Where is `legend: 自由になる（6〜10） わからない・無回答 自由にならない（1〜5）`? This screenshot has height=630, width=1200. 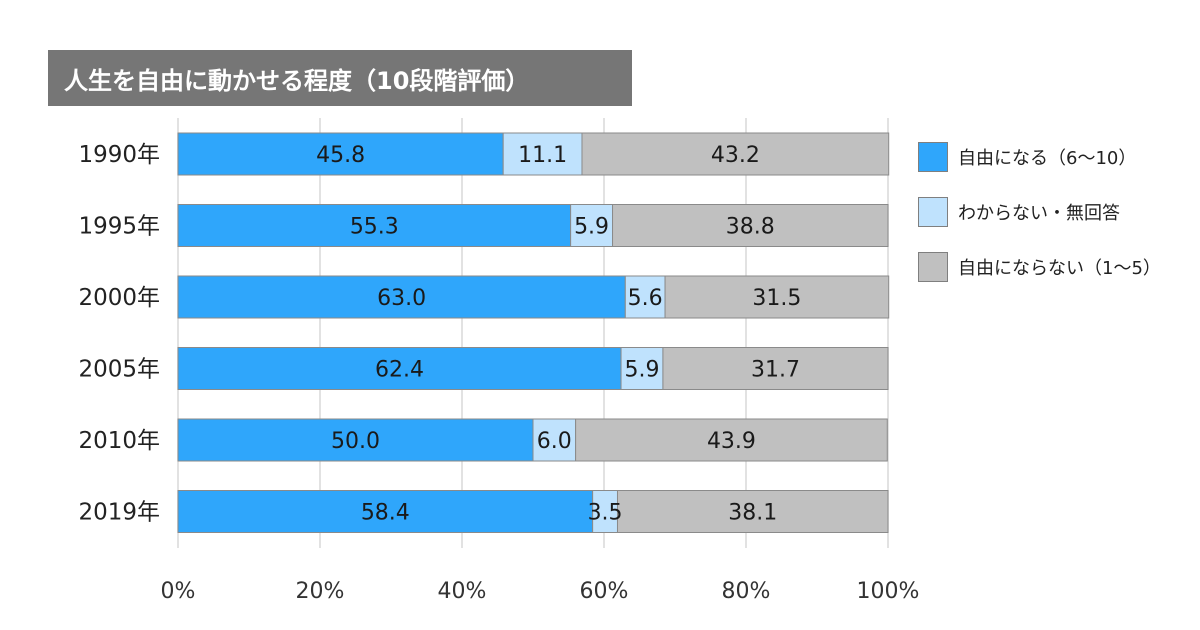 legend: 自由になる（6〜10） わからない・無回答 自由にならない（1〜5） is located at coordinates (1058, 222).